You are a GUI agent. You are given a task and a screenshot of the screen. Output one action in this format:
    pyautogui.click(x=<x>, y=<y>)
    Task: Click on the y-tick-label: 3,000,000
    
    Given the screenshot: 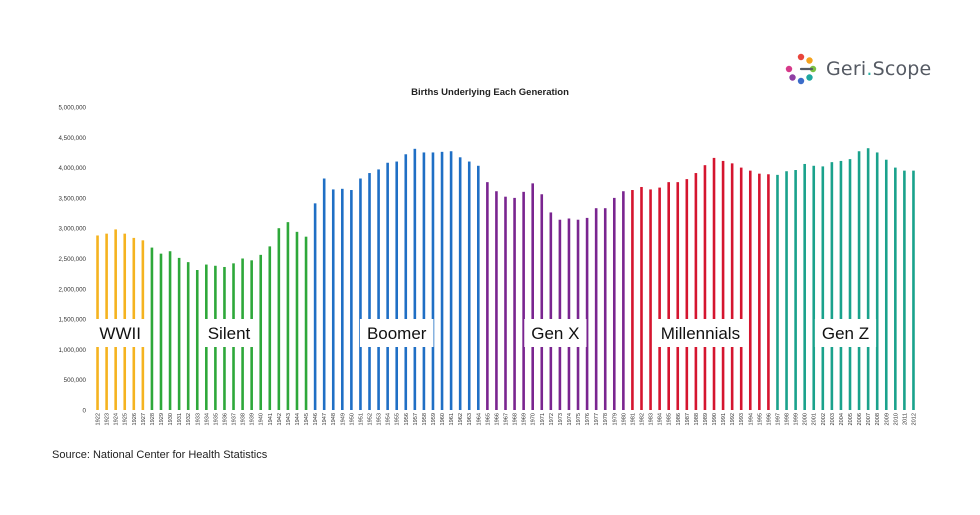 What is the action you would take?
    pyautogui.click(x=72, y=229)
    